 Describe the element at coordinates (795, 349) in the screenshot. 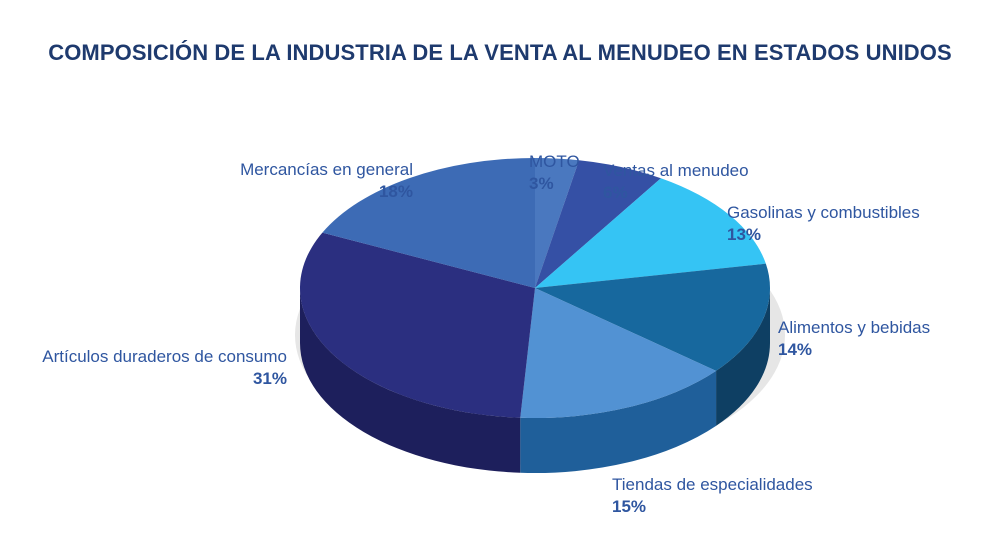

I see `value-alimentos-y-bebidas: 14%` at that location.